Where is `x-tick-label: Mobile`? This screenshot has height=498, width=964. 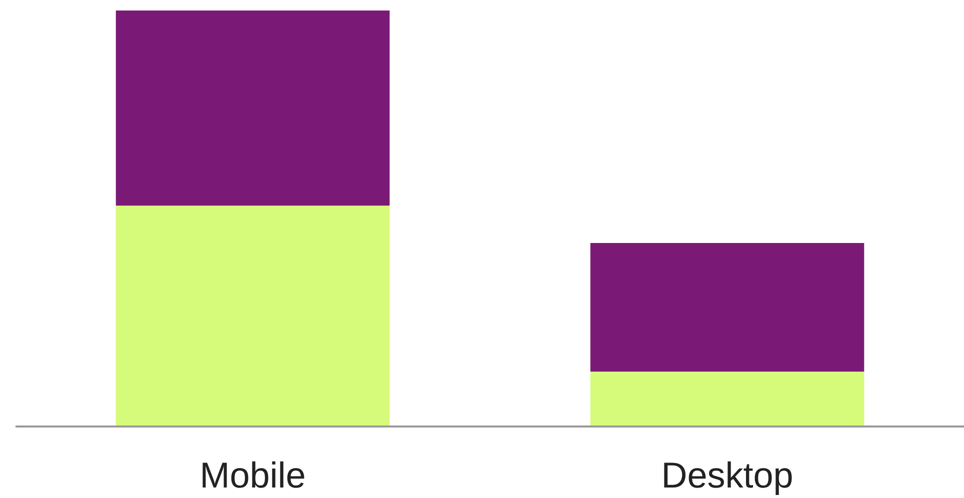
x-tick-label: Mobile is located at coordinates (253, 475).